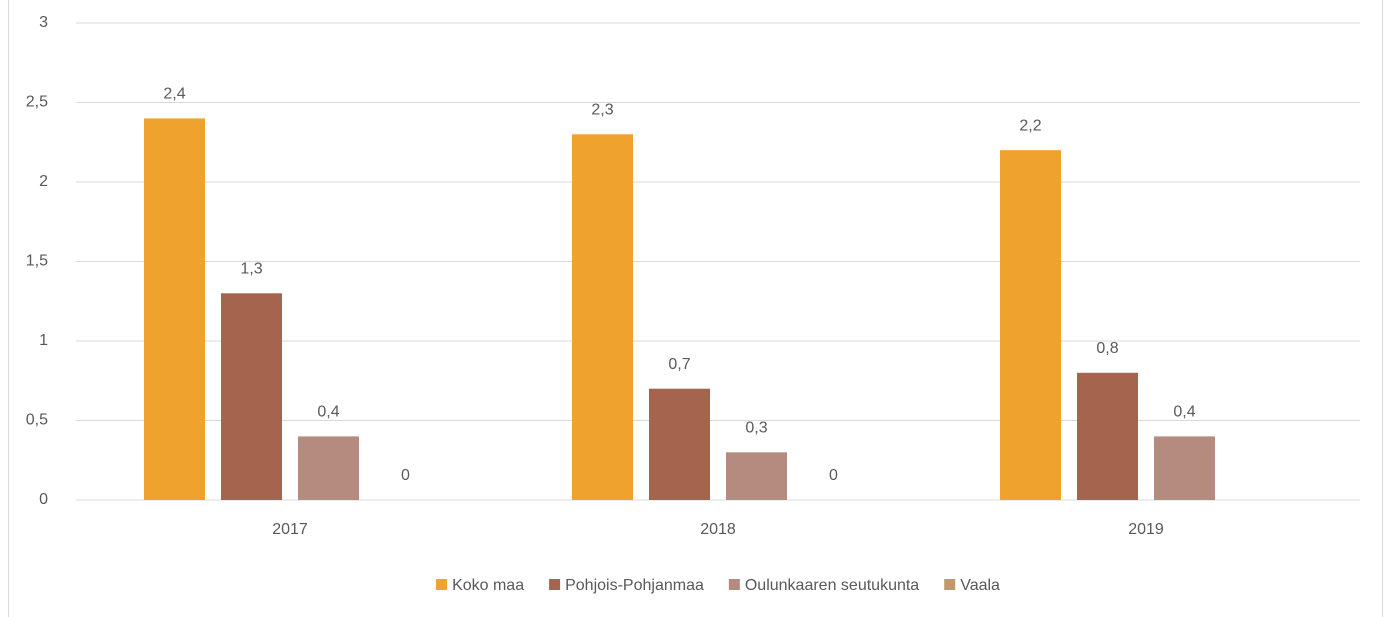 Image resolution: width=1392 pixels, height=617 pixels. I want to click on legend-label: Koko maa, so click(488, 585).